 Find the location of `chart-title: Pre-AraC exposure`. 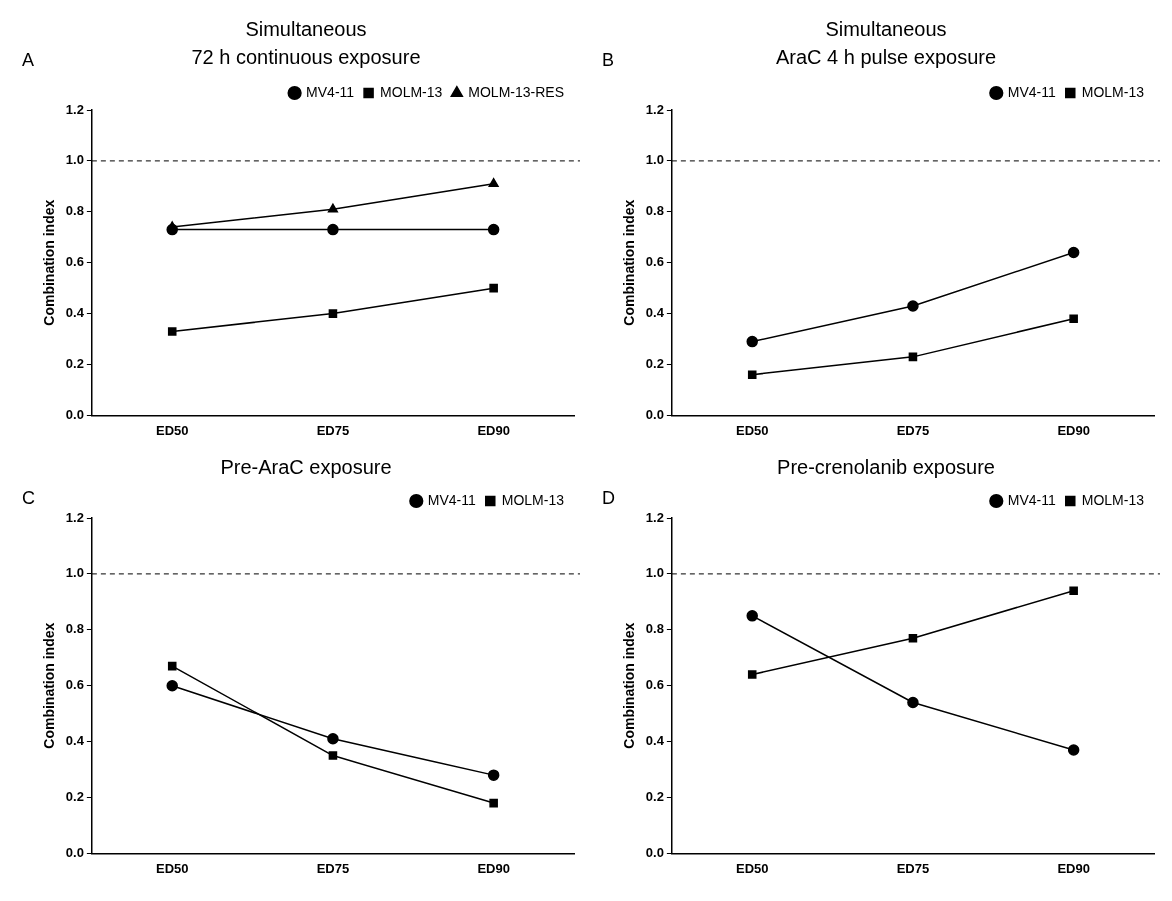

chart-title: Pre-AraC exposure is located at coordinates (306, 466).